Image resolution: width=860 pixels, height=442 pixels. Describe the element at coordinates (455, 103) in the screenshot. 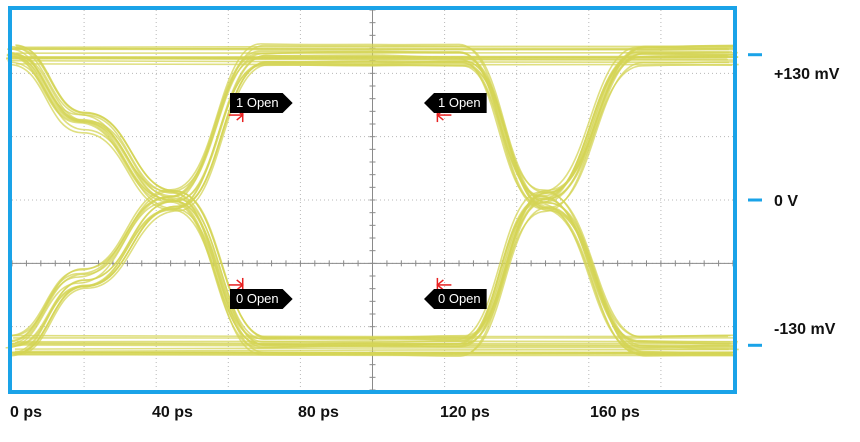

I see `one-open-label-right: 1 Open` at that location.